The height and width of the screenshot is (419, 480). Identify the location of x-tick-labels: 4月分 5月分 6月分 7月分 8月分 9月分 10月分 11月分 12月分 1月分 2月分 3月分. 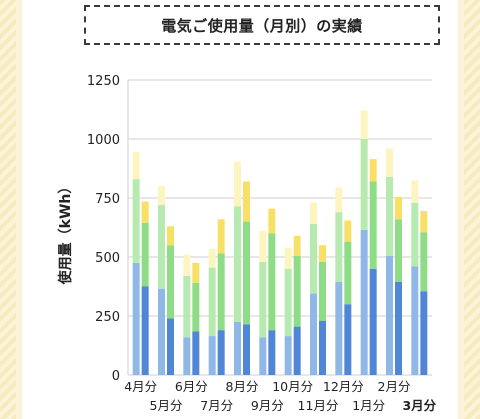
(280, 396).